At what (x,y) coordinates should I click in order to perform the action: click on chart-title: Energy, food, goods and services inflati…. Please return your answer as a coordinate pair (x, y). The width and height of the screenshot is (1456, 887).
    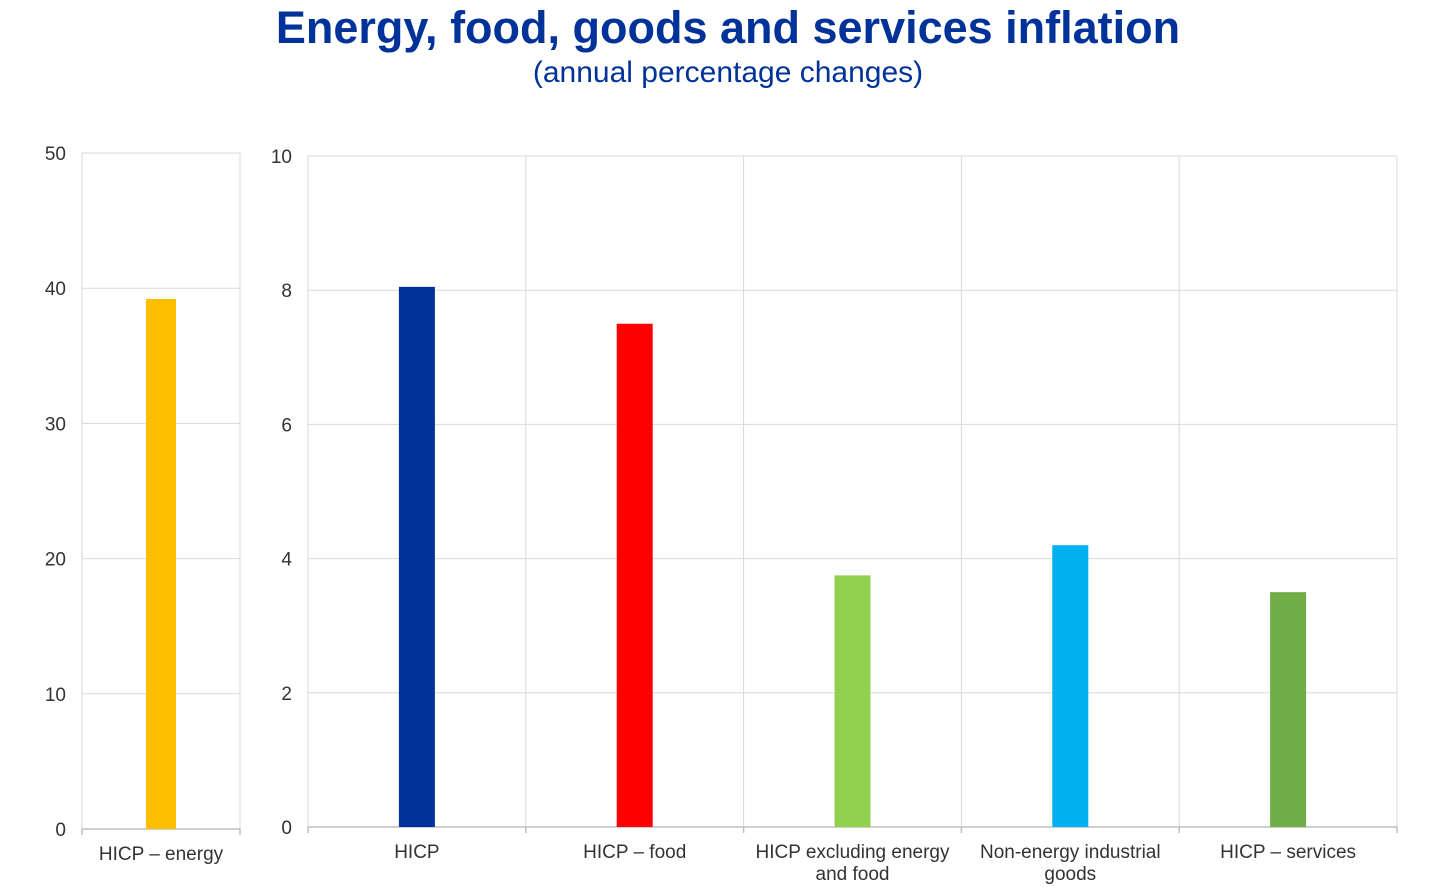
    Looking at the image, I should click on (728, 27).